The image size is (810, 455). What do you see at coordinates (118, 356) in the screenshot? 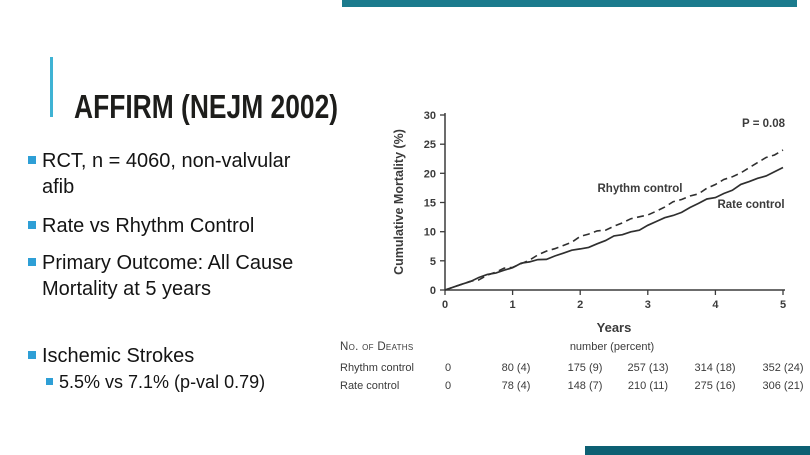
I see `bullet-text: Ischemic Strokes` at bounding box center [118, 356].